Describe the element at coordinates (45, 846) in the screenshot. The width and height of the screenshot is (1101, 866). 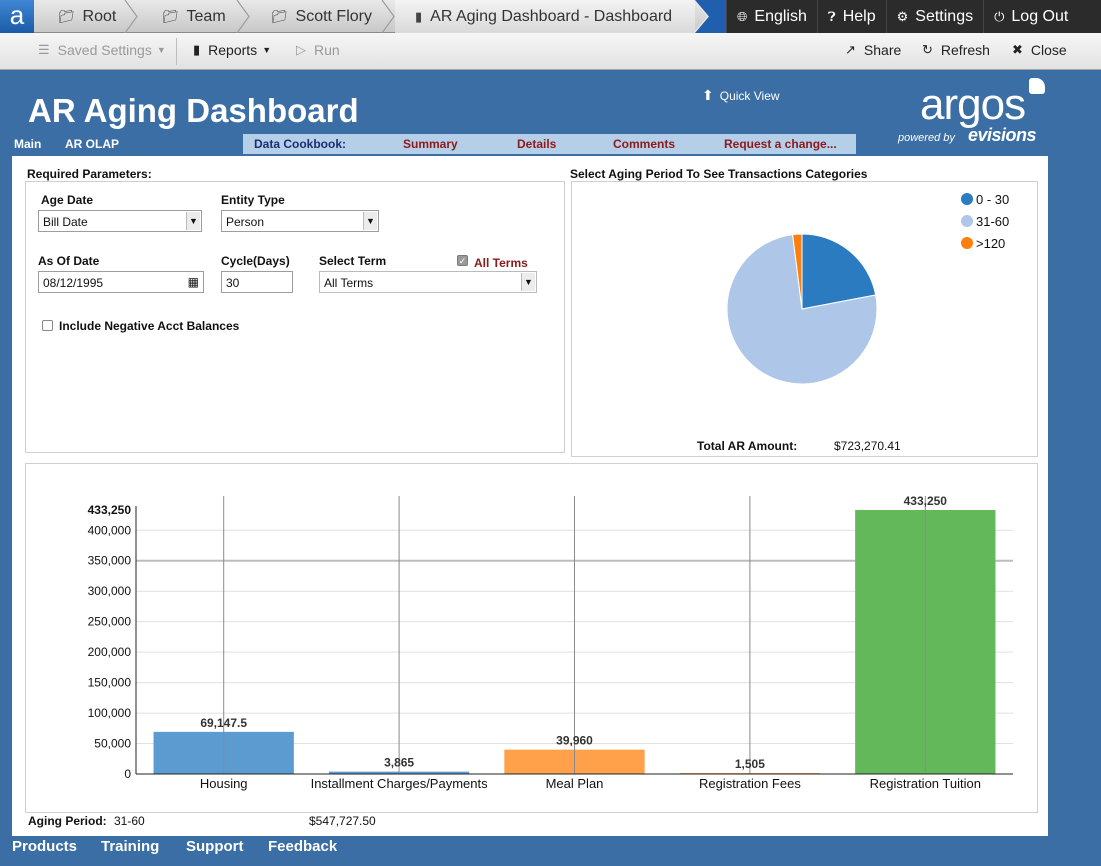
I see `footer-products-link: Products` at that location.